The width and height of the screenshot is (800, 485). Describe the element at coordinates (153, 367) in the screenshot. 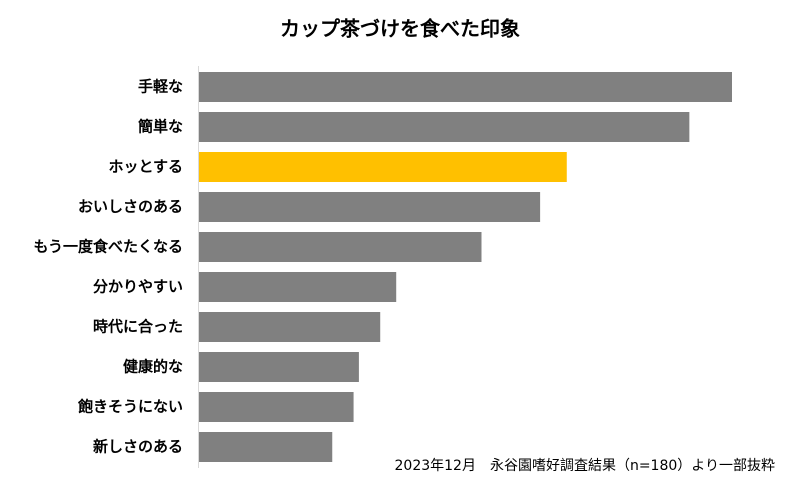

I see `category-label: 健康的な` at that location.